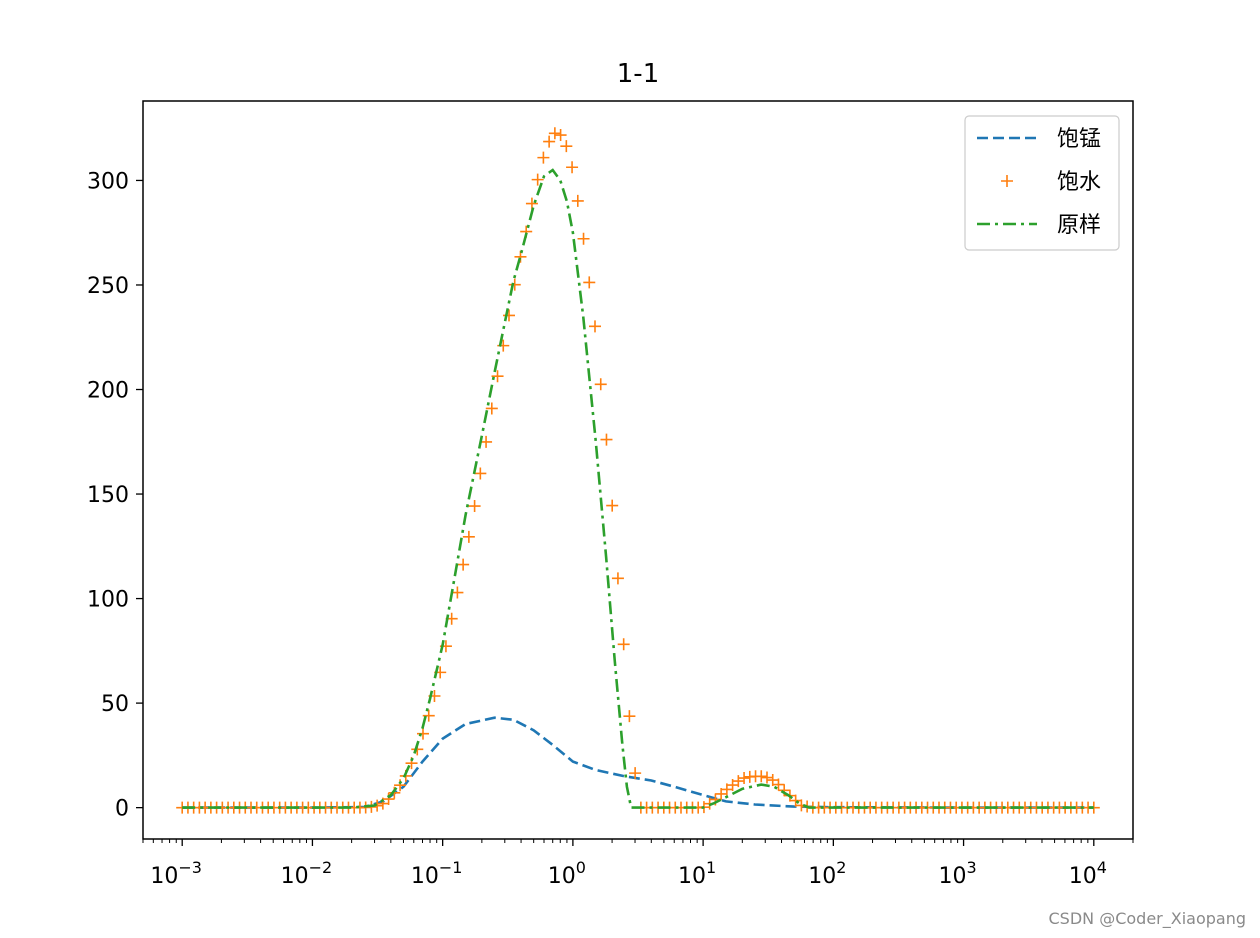 The height and width of the screenshot is (938, 1260). I want to click on x-tick-label: 10³, so click(957, 873).